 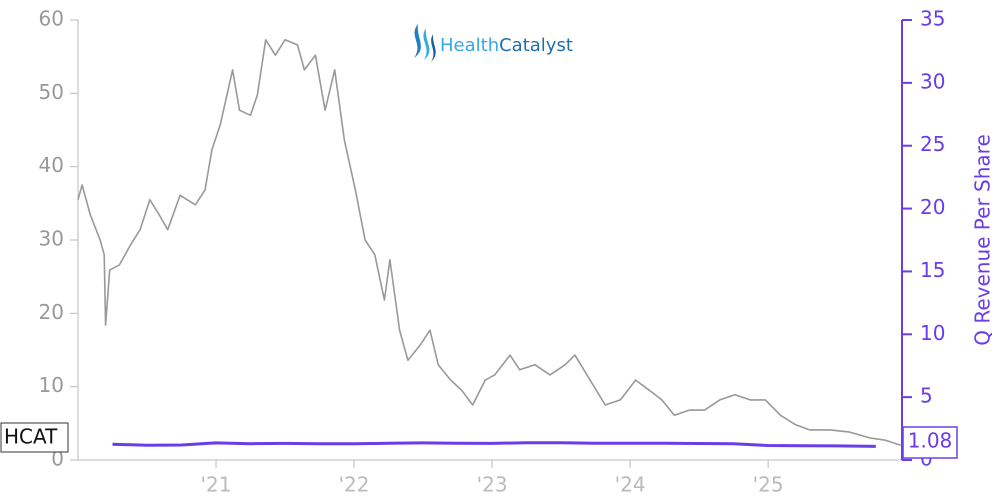 I want to click on logo: HealthCatalyst, so click(x=493, y=43).